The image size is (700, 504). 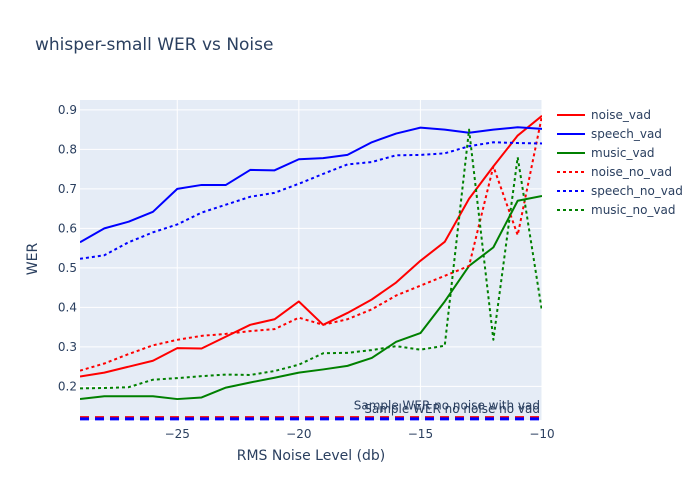 What do you see at coordinates (67, 149) in the screenshot?
I see `y-tick-label: 0.8` at bounding box center [67, 149].